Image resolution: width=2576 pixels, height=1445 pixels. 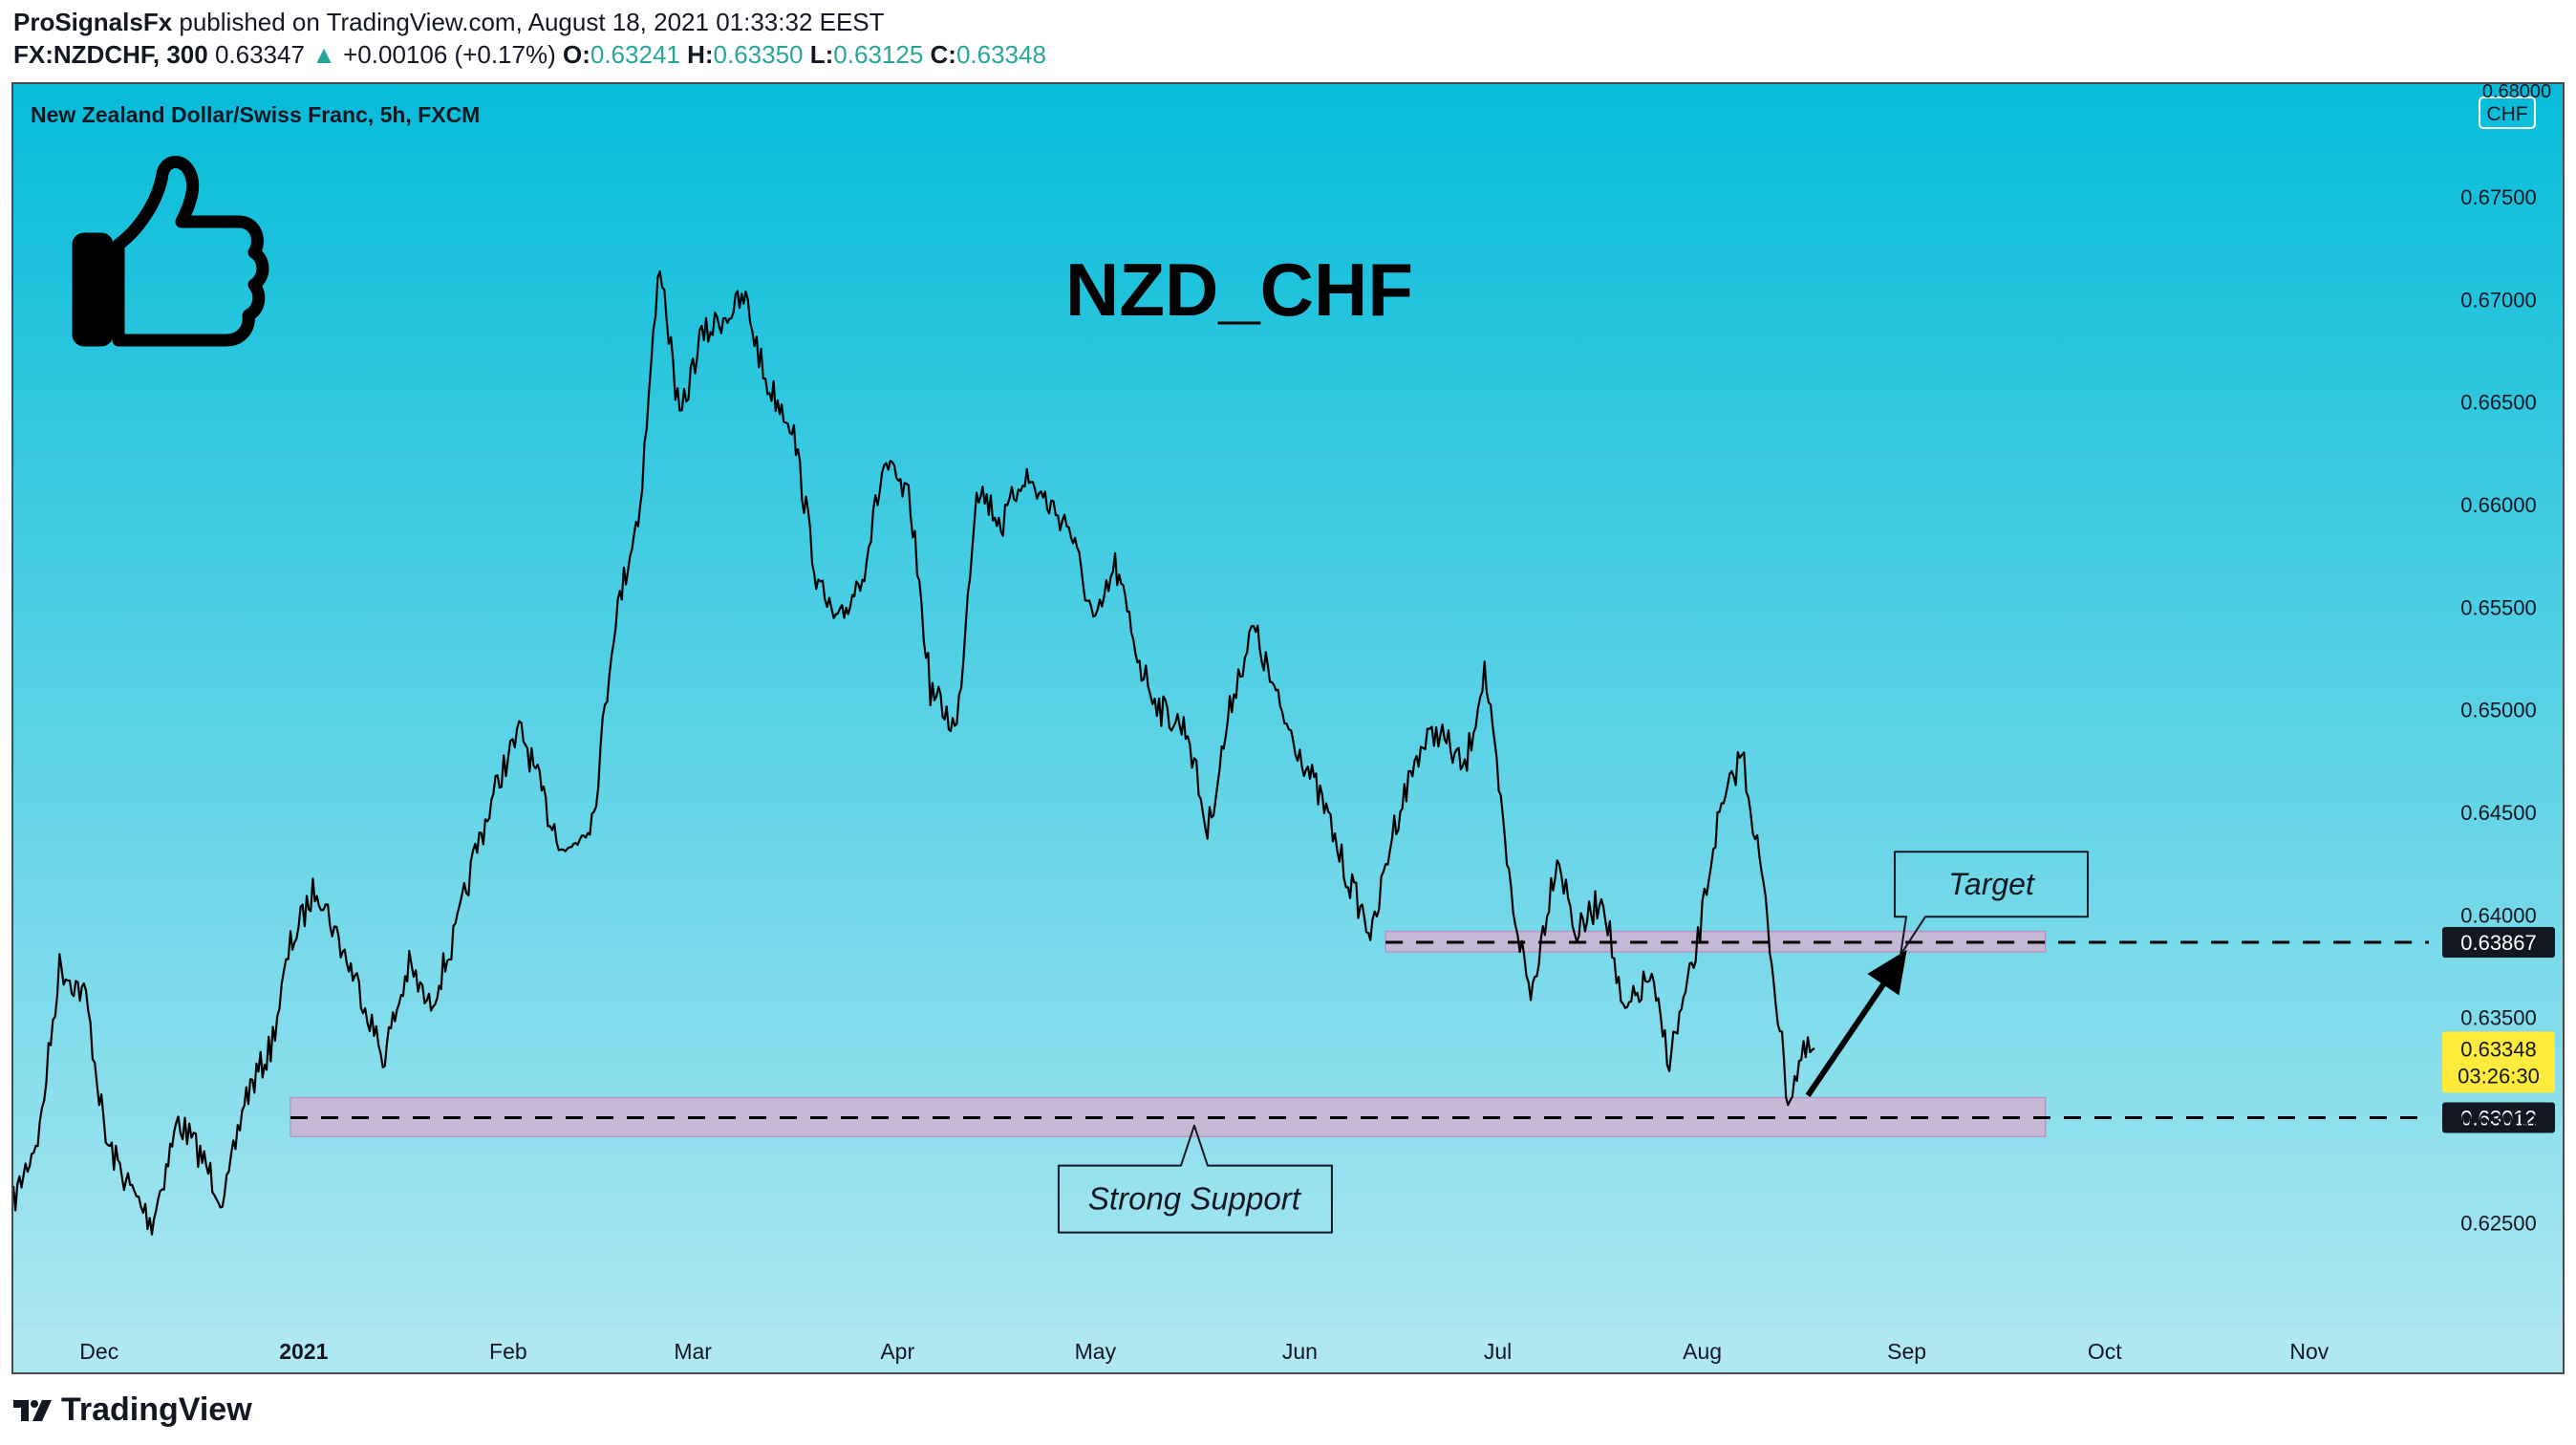 I want to click on support-callout-box, so click(x=1195, y=1179).